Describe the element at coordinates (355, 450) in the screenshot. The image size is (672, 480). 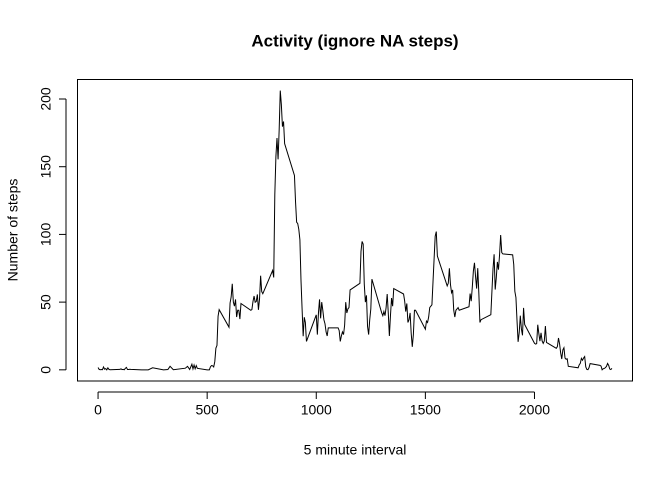
I see `x-axis-label: 5 minute interval` at that location.